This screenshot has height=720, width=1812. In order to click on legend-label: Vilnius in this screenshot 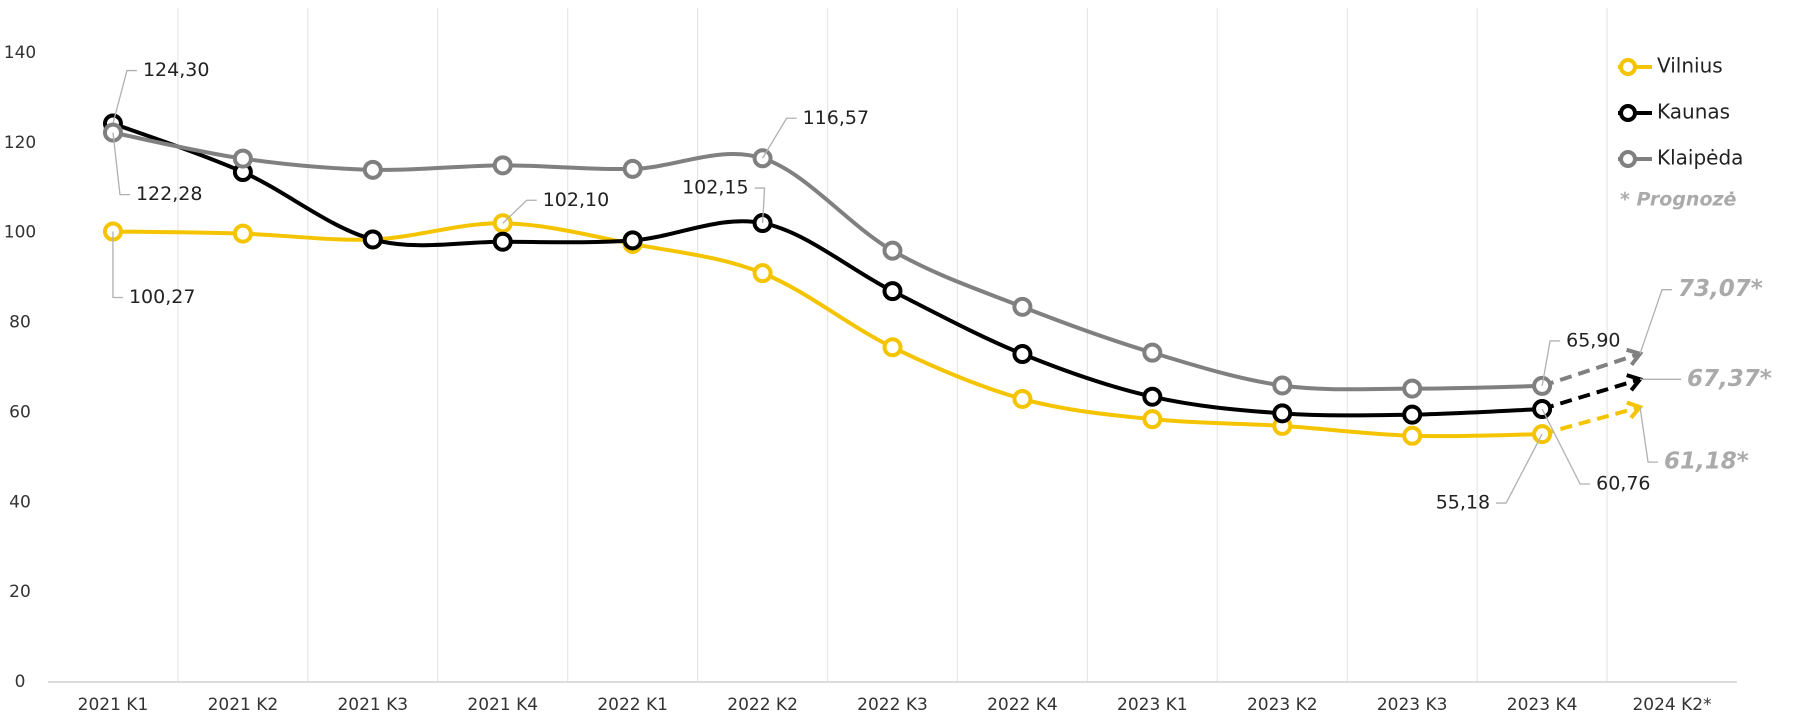, I will do `click(1690, 66)`.